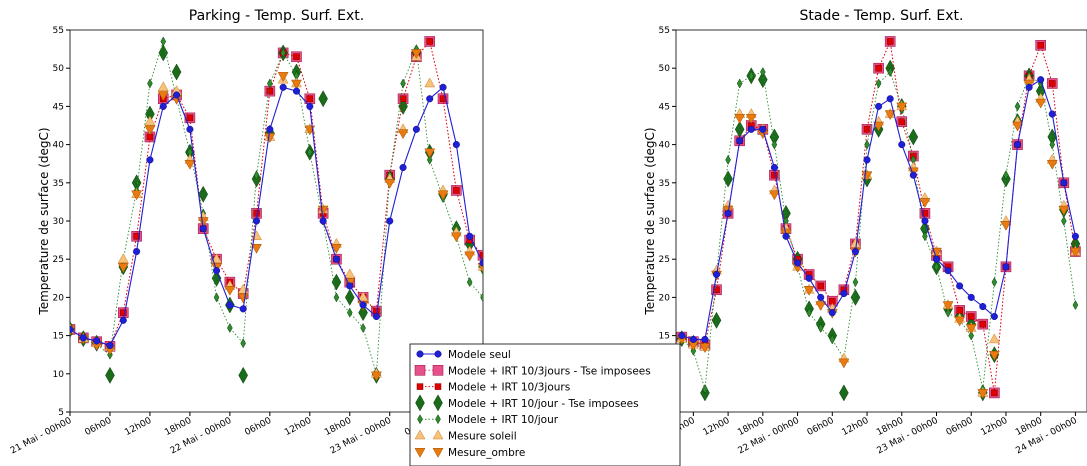  What do you see at coordinates (1046, 436) in the screenshot?
I see `x-tick-label: 24 Mai - 00h00` at bounding box center [1046, 436].